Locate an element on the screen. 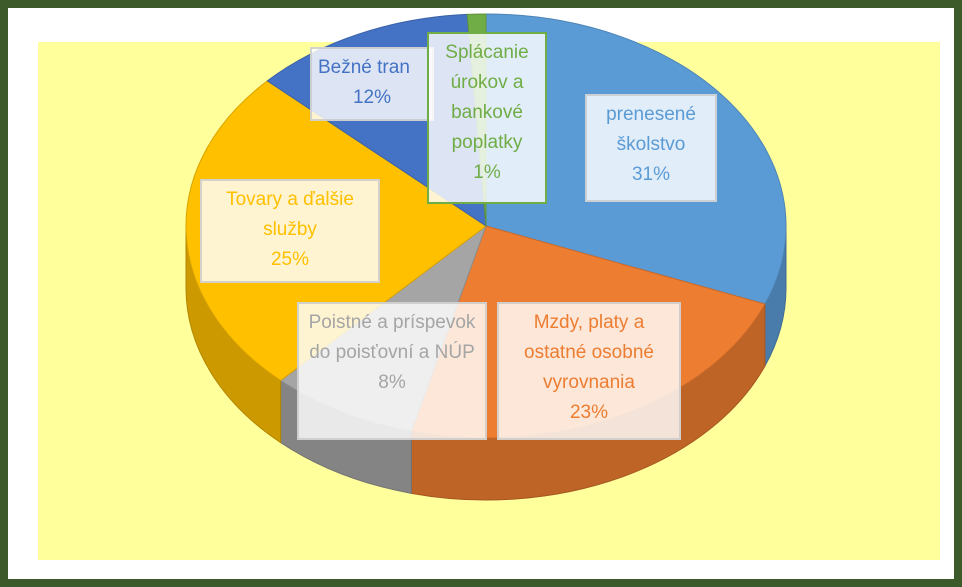 The height and width of the screenshot is (587, 962). value-label: 31% is located at coordinates (651, 174).